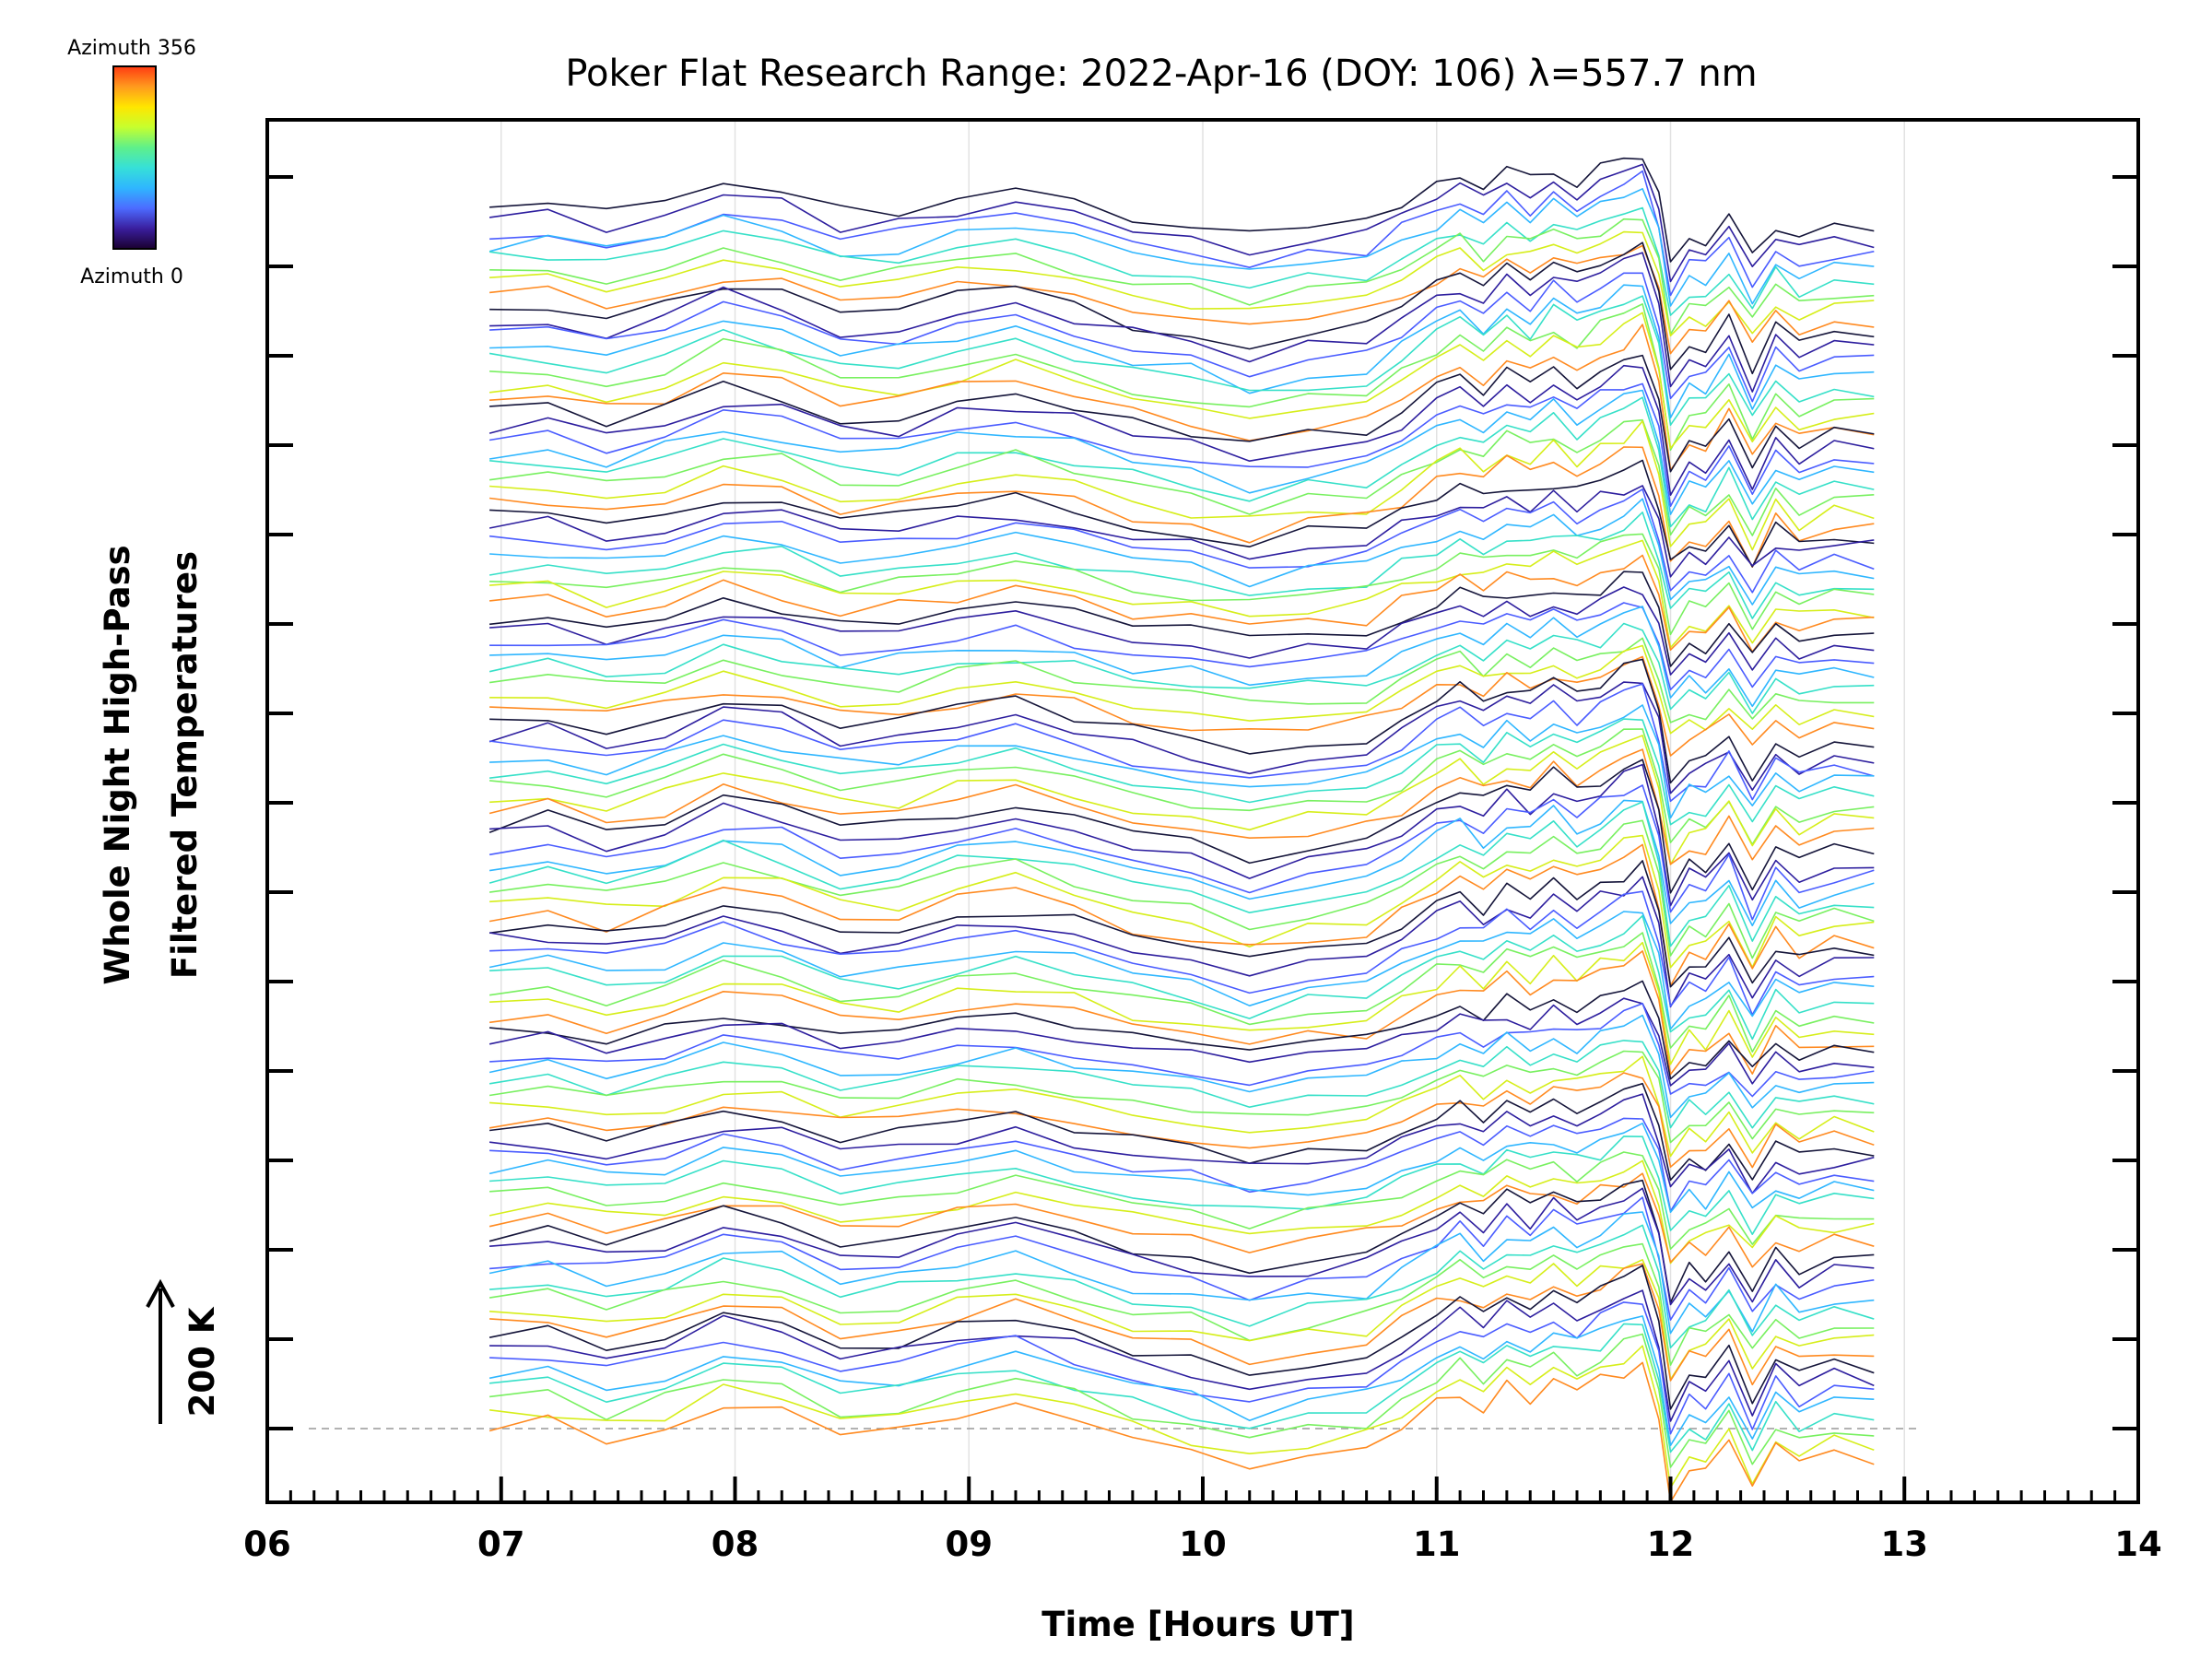  I want to click on y-axis-label-line-1: Whole Night High-Pass, so click(117, 764).